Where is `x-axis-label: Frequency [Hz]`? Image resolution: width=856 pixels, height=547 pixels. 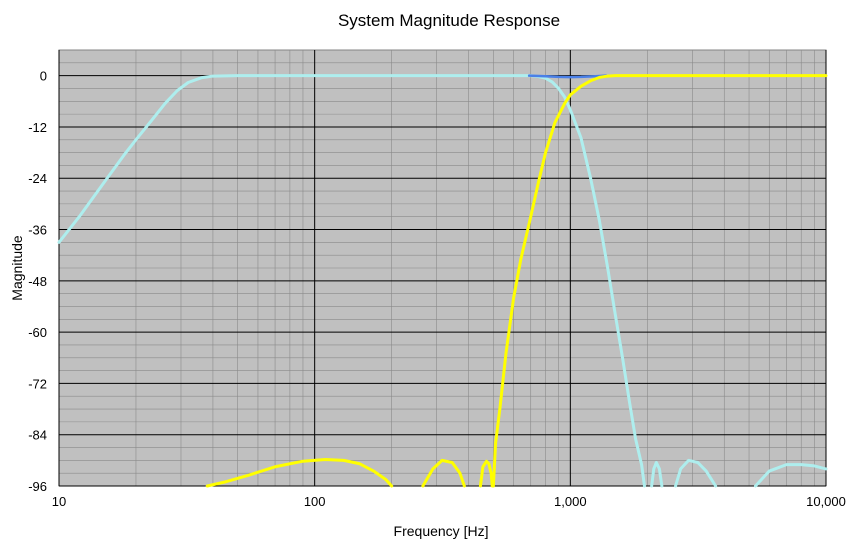
x-axis-label: Frequency [Hz] is located at coordinates (441, 531).